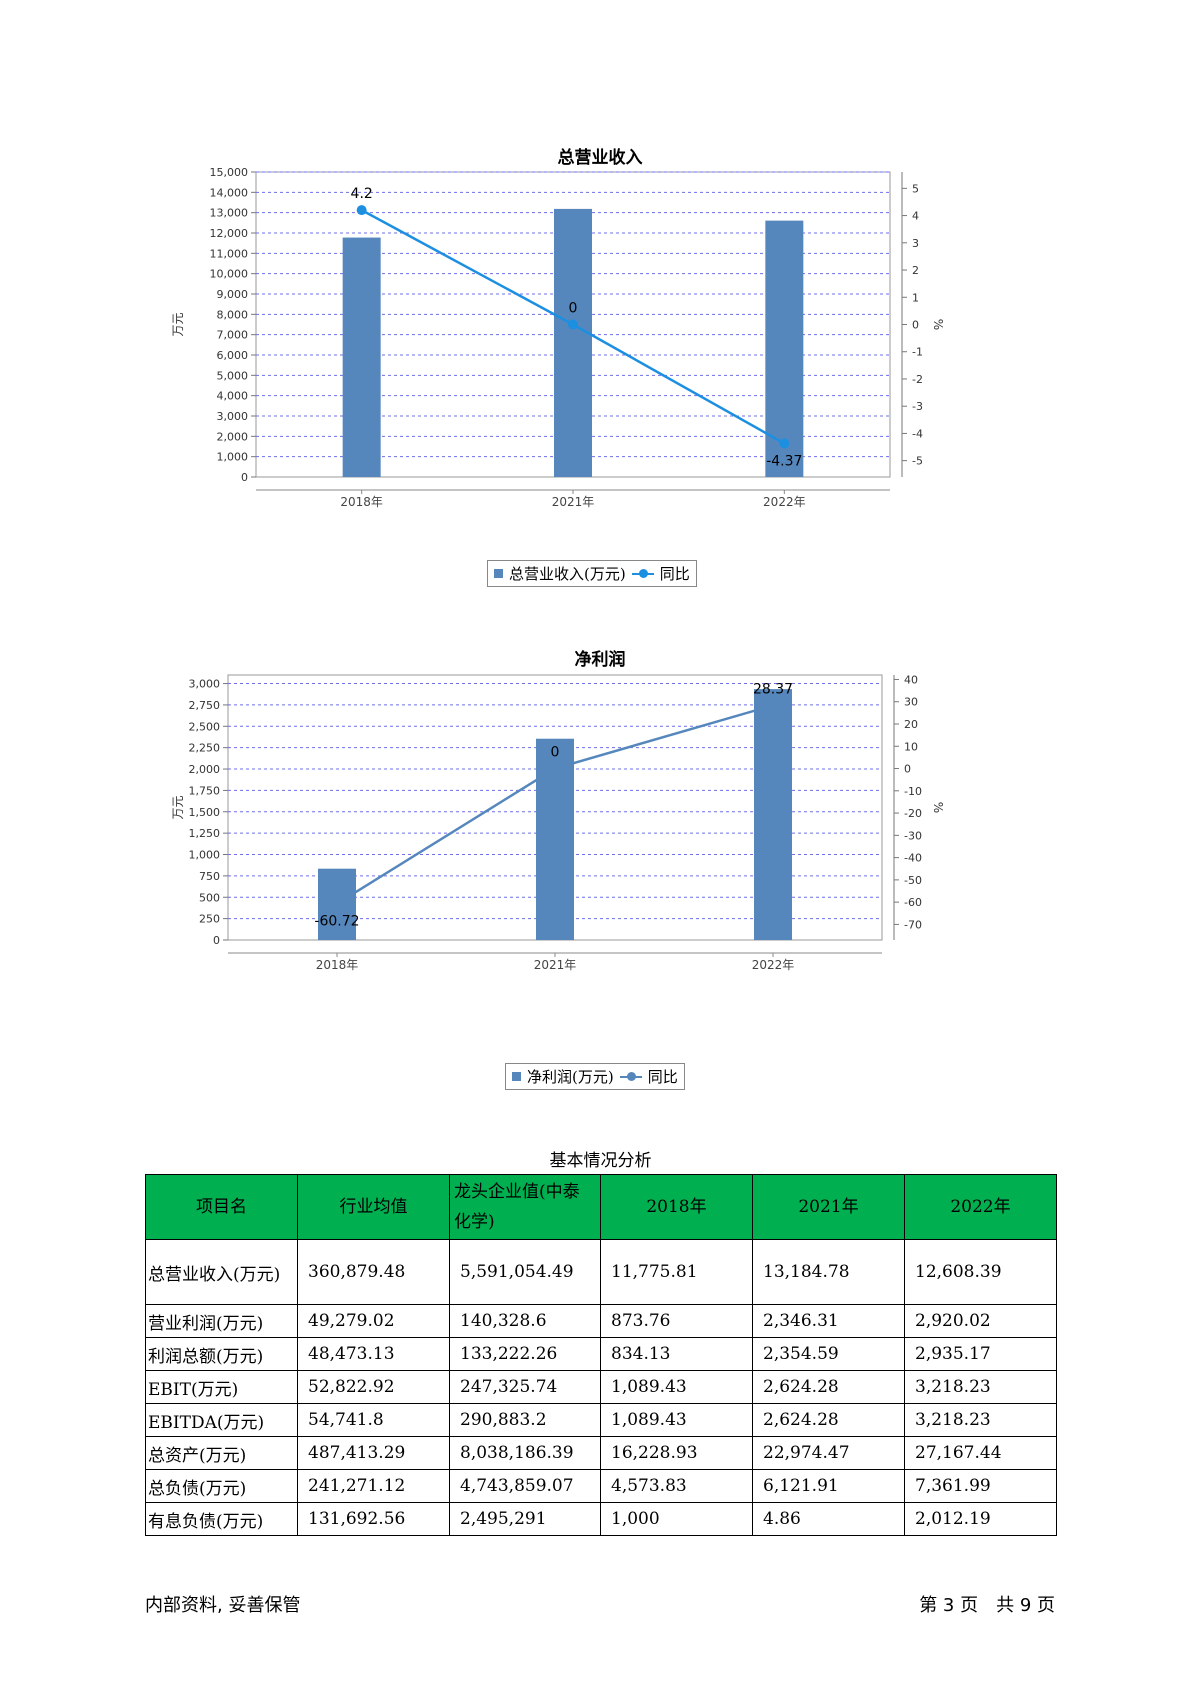 This screenshot has height=1684, width=1191. What do you see at coordinates (205, 748) in the screenshot?
I see `y-tick-label: 2,250` at bounding box center [205, 748].